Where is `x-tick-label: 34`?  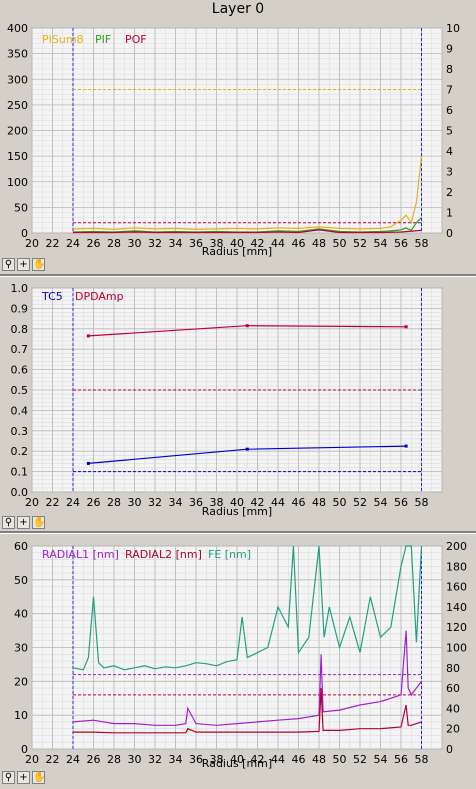 x-tick-label: 34 is located at coordinates (176, 759).